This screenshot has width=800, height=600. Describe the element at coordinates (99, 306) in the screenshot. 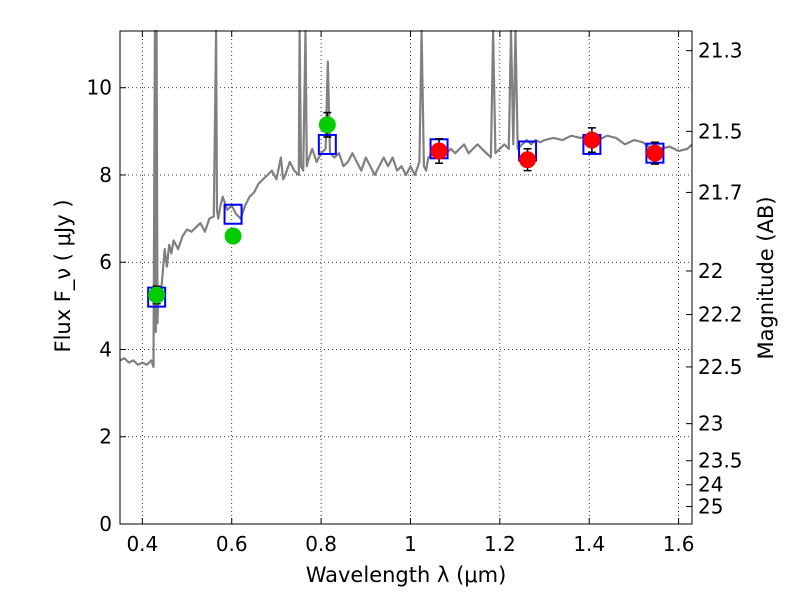

I see `y-tick-labels: 0 2 4 6 8 10` at that location.